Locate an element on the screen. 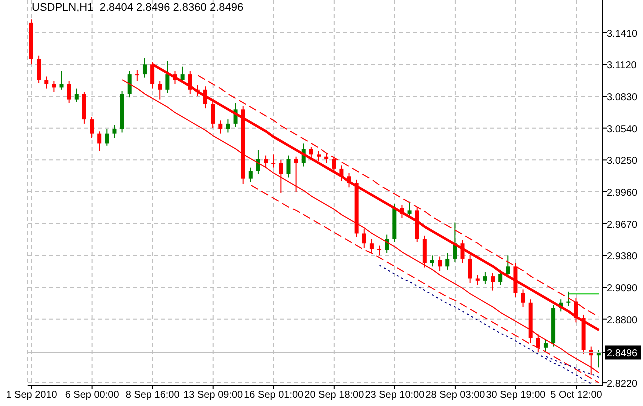 Image resolution: width=643 pixels, height=406 pixels. x-tick-label: 6 Sep 00:00 is located at coordinates (92, 395).